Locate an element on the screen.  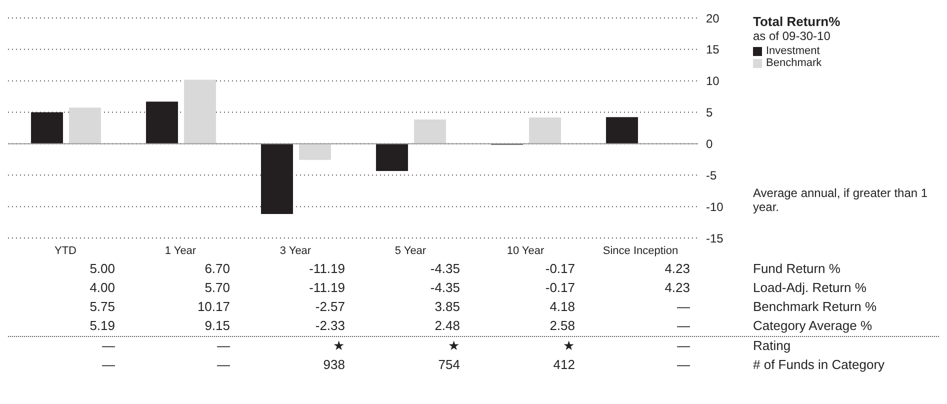
text: 754 is located at coordinates (448, 364).